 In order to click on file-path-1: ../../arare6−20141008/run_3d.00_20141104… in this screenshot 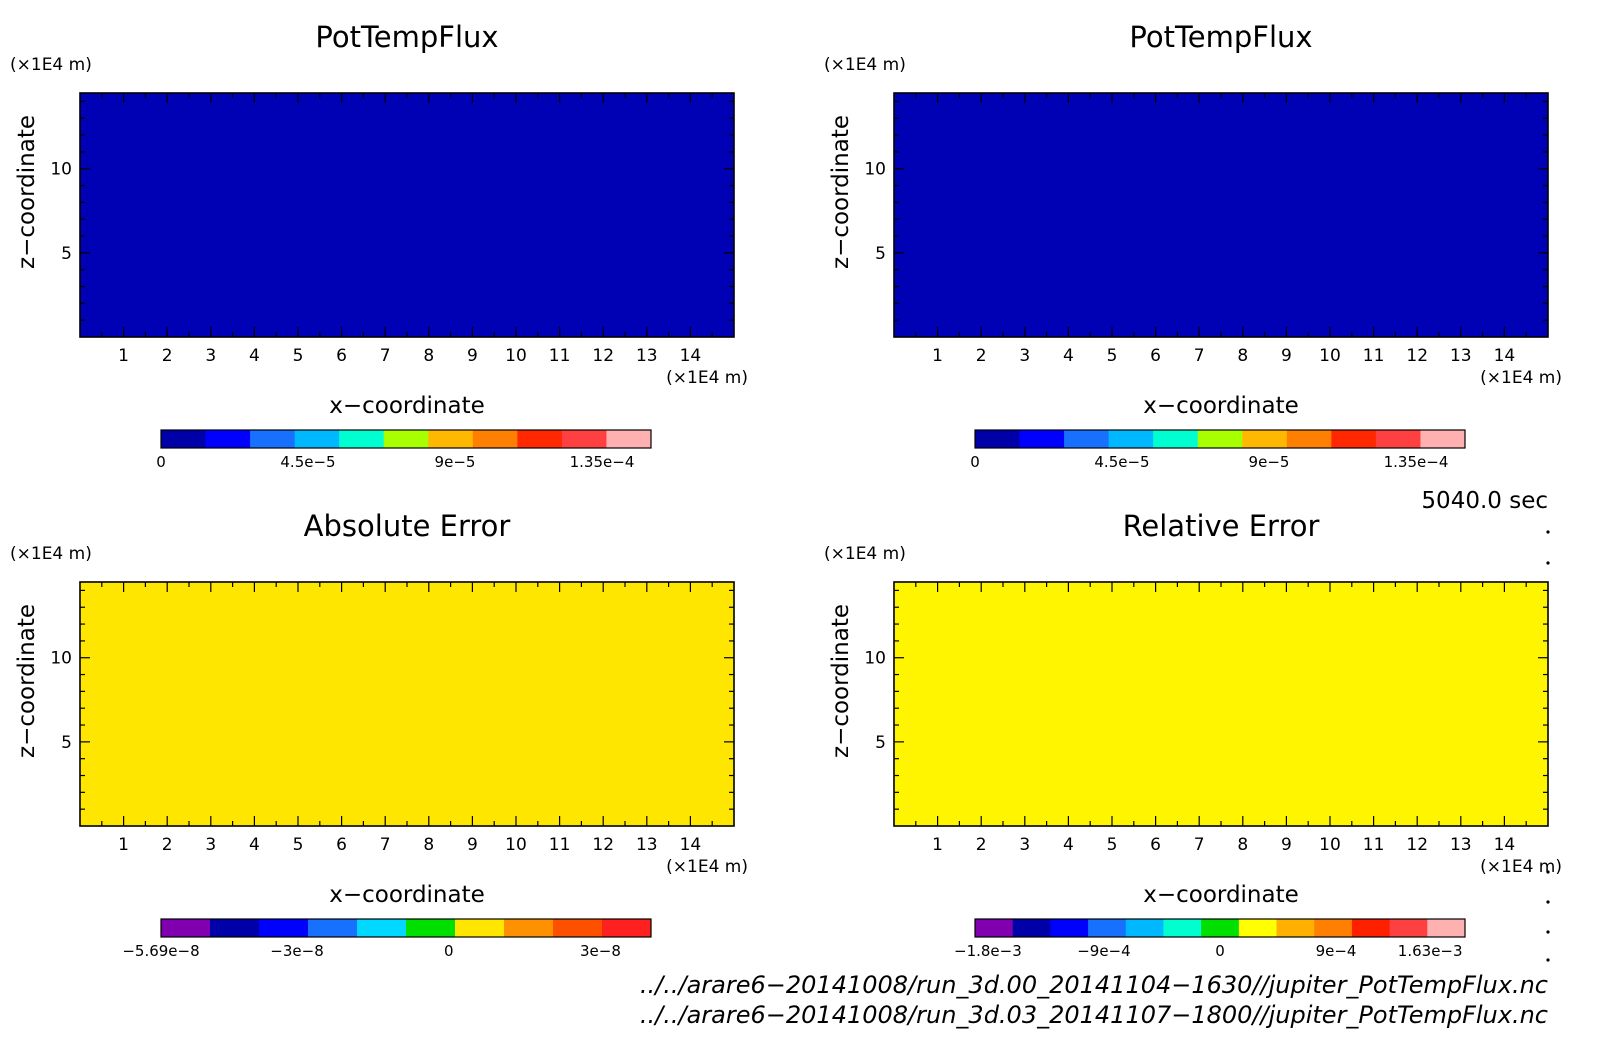, I will do `click(1094, 985)`.